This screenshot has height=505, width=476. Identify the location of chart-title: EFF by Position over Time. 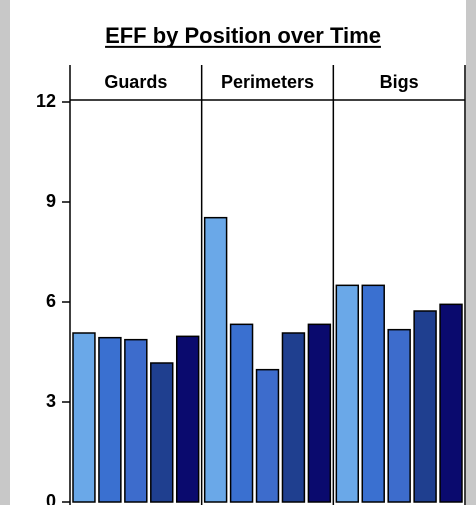
(243, 35).